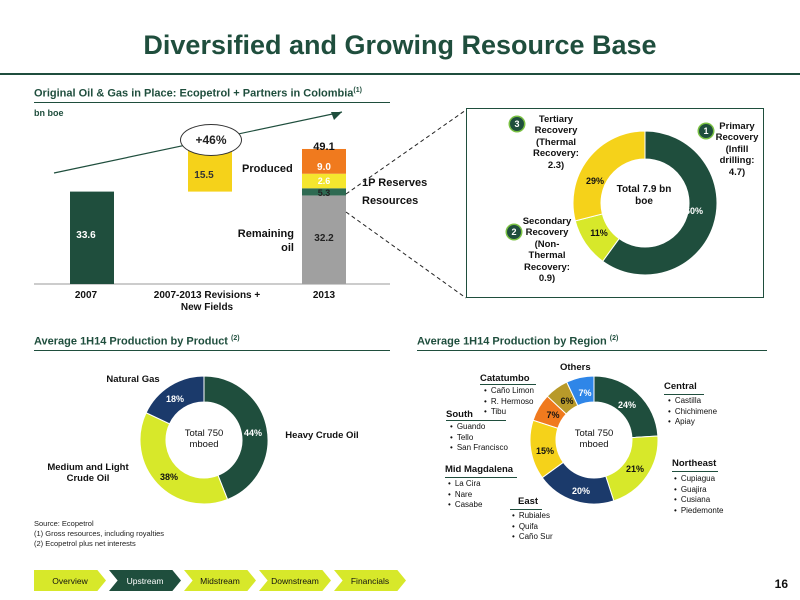  I want to click on region-title-northeast: Northeast, so click(694, 463).